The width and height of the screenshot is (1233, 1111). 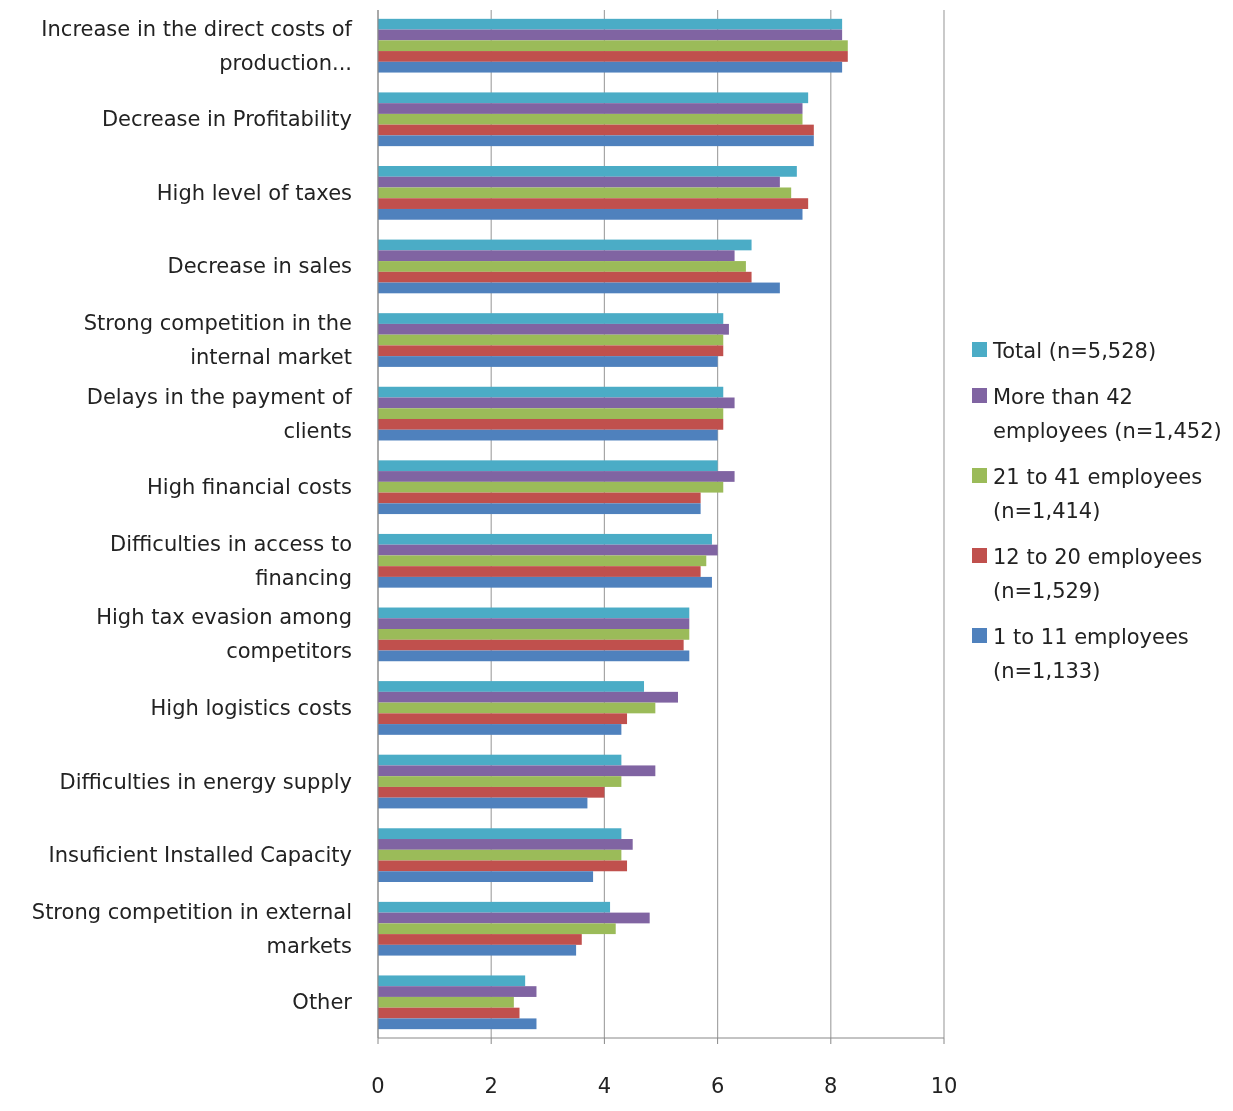 I want to click on y-tick-label: Difficulties in access to financing, so click(x=231, y=560).